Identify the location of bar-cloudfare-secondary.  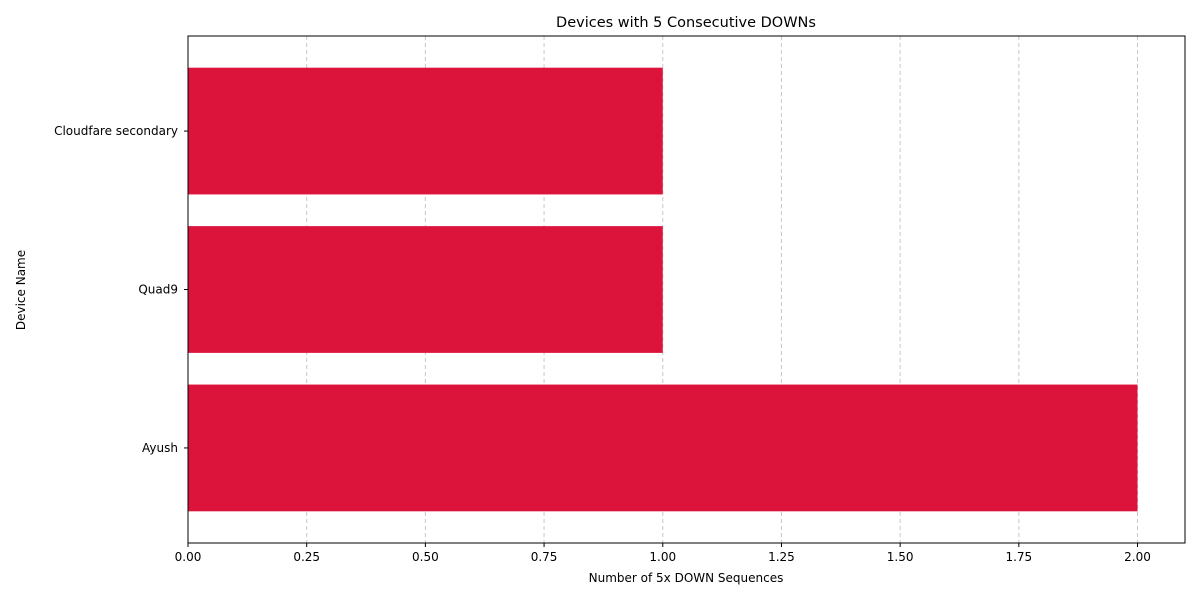
(425, 131).